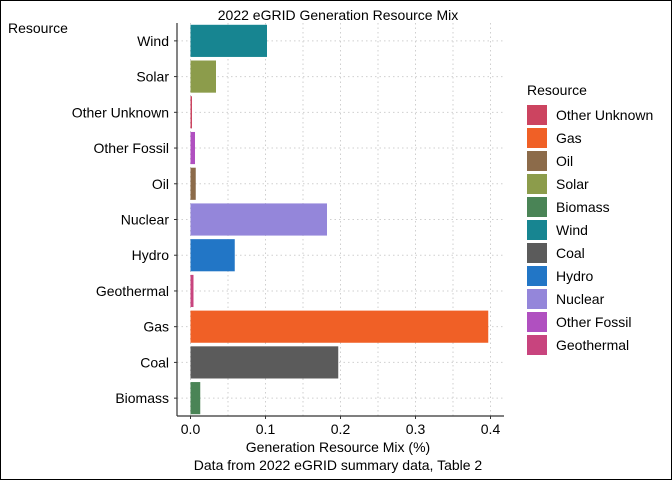 The image size is (672, 485). Describe the element at coordinates (592, 345) in the screenshot. I see `legend-label: Geothermal` at that location.